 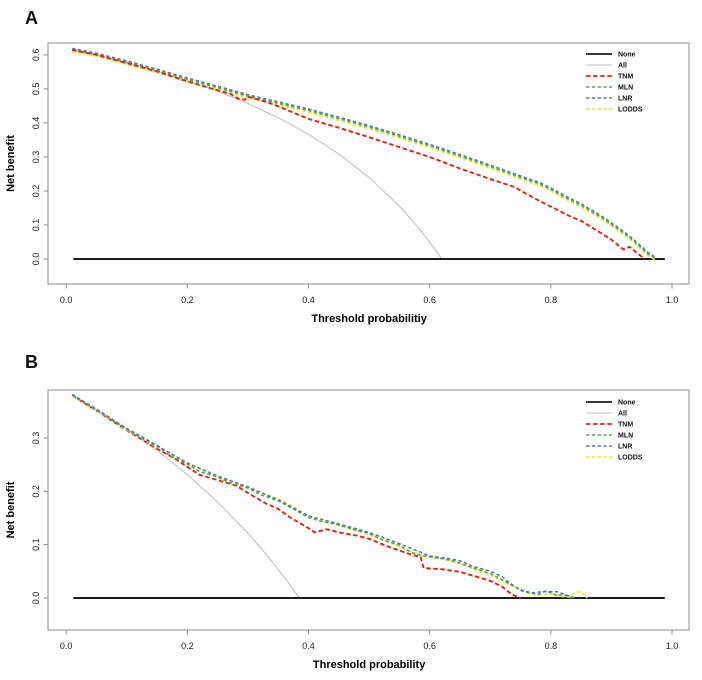 I want to click on series-all, so click(x=185, y=497).